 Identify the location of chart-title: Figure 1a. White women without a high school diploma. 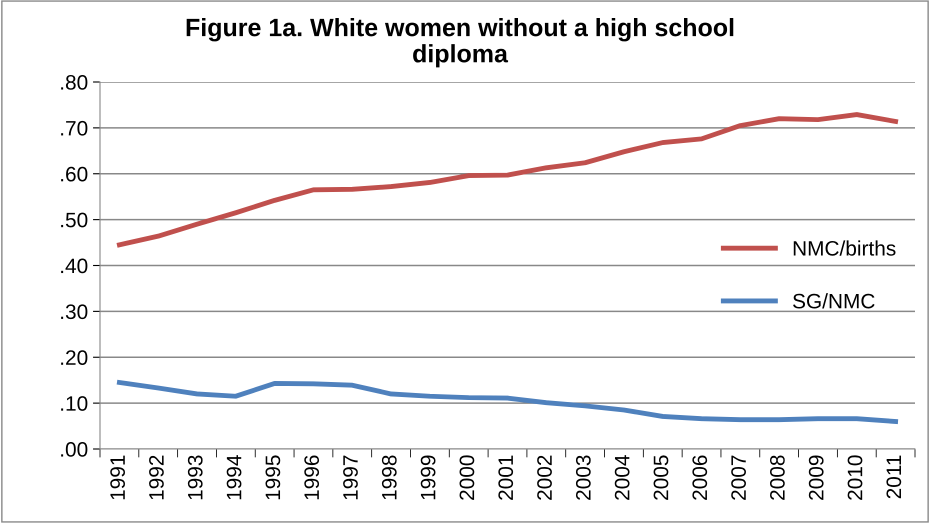
(460, 43).